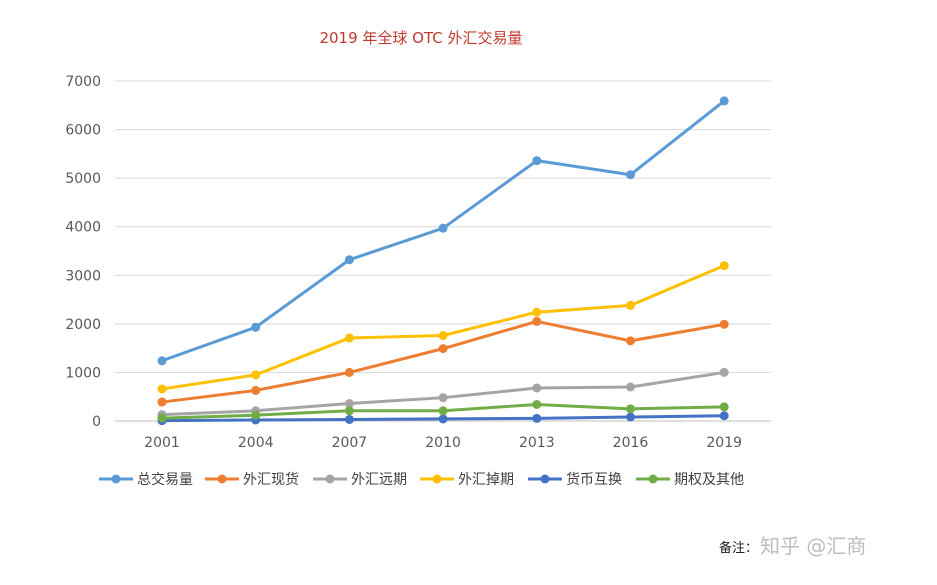 Image resolution: width=937 pixels, height=585 pixels. Describe the element at coordinates (162, 443) in the screenshot. I see `x-tick-label: 2001` at that location.